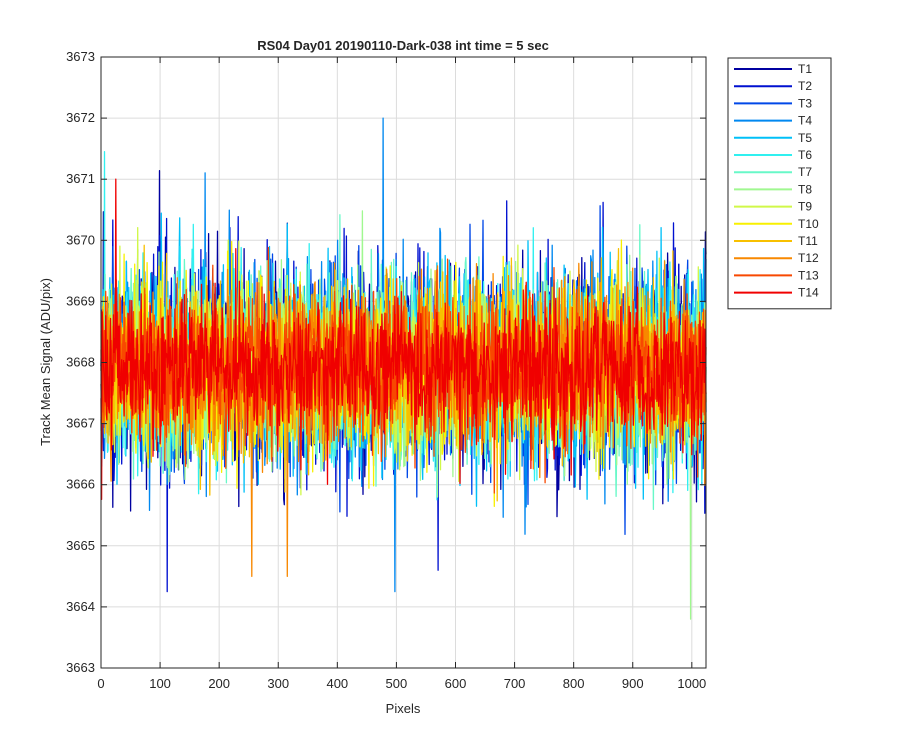 The width and height of the screenshot is (900, 750). What do you see at coordinates (160, 683) in the screenshot?
I see `x-tick-label: 100` at bounding box center [160, 683].